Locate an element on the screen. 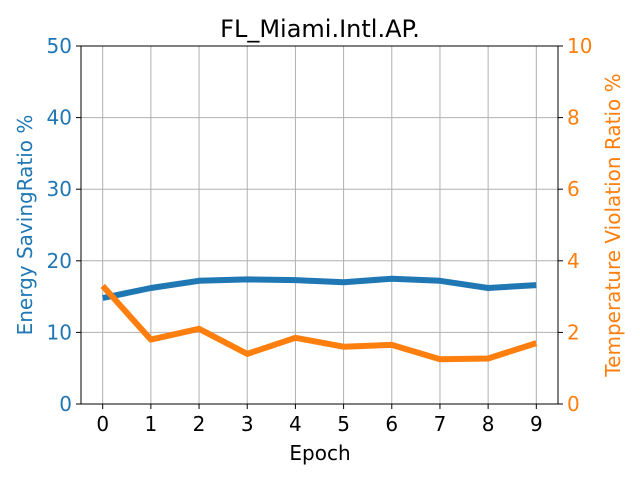 This screenshot has height=480, width=640. y-axis-left: 0 10 20 30 40 50 is located at coordinates (64, 225).